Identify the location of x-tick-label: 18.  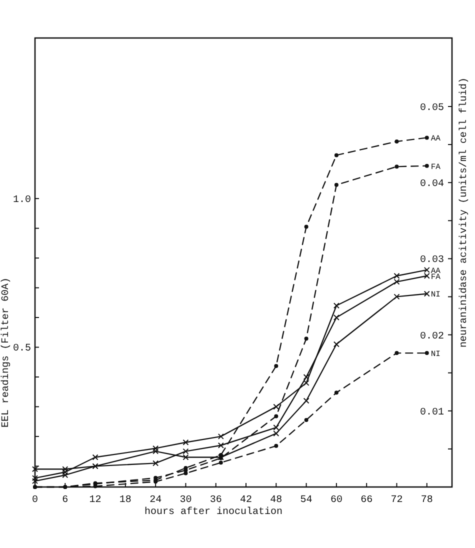
(125, 500).